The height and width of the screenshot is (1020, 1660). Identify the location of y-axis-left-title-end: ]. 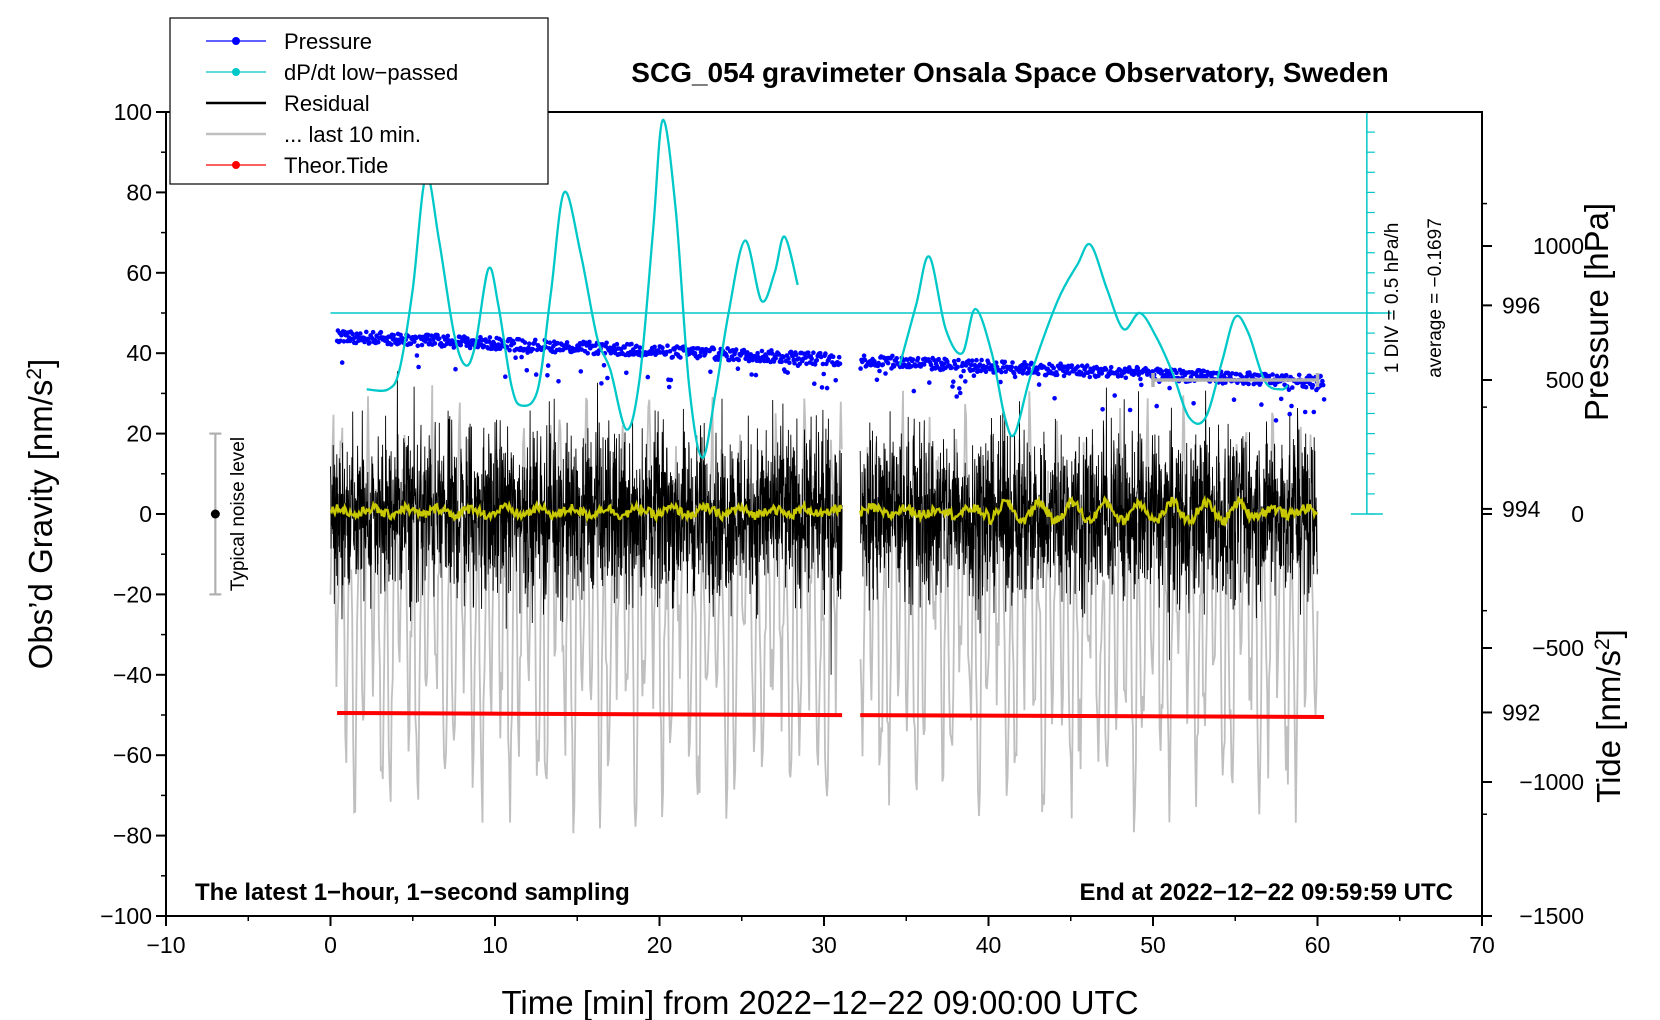
(40, 363).